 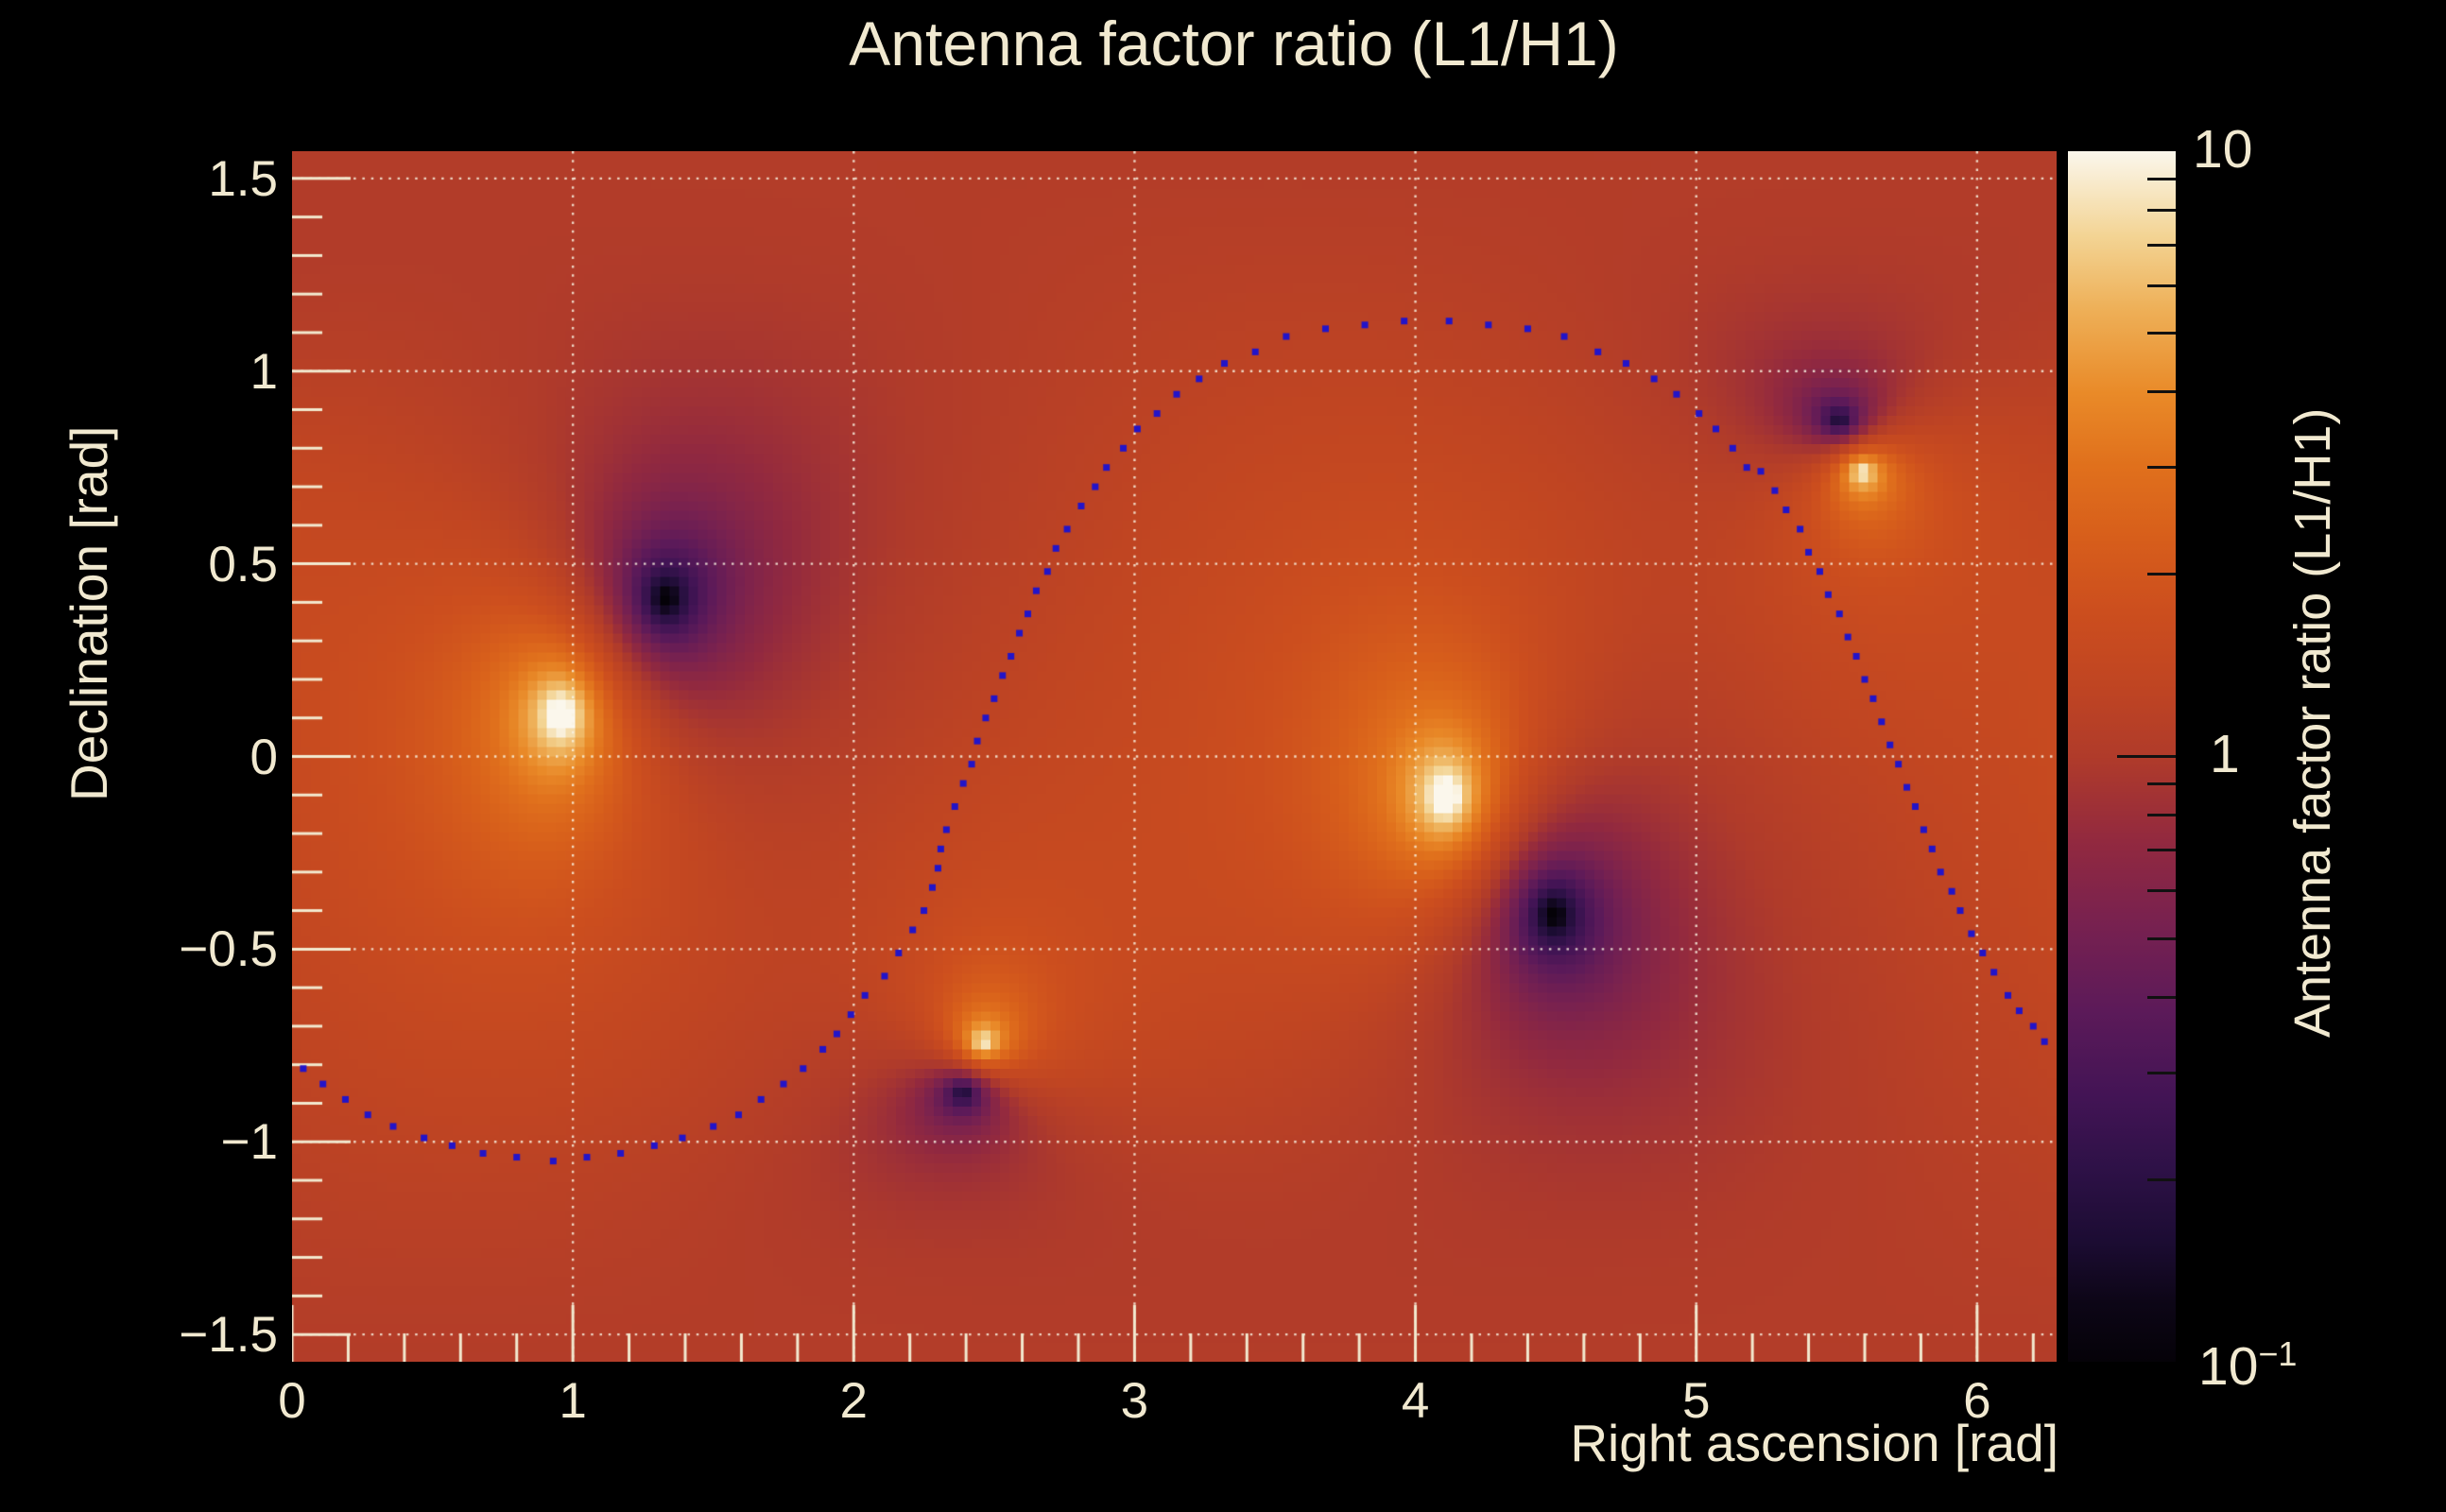 What do you see at coordinates (249, 1142) in the screenshot?
I see `y-tick-label: −1` at bounding box center [249, 1142].